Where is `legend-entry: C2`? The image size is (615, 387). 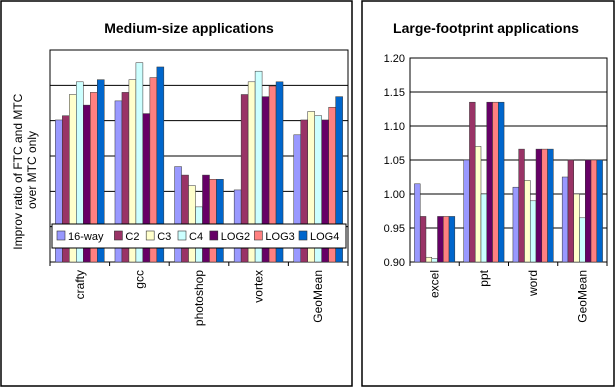 legend-entry: C2 is located at coordinates (132, 237).